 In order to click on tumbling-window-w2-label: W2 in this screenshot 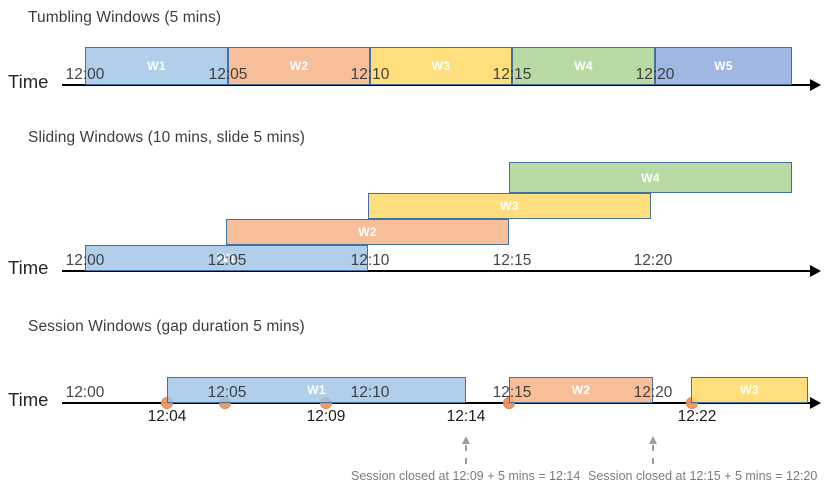, I will do `click(299, 66)`.